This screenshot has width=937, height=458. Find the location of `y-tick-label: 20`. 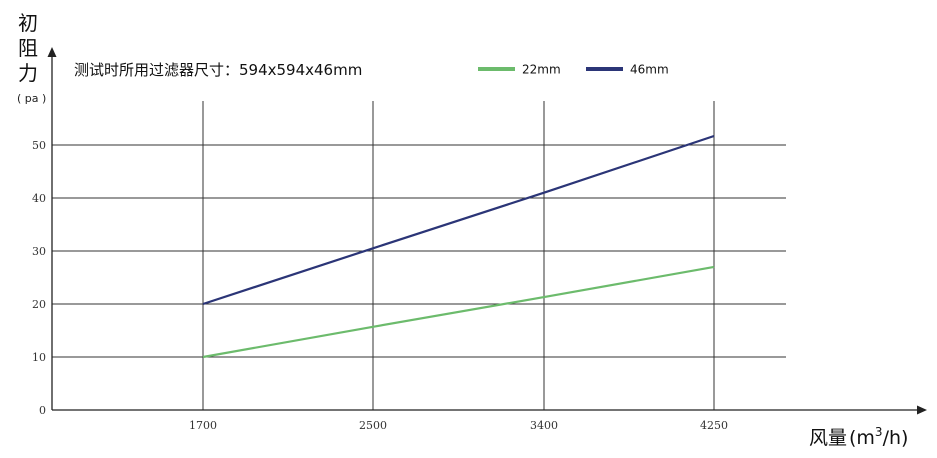

y-tick-label: 20 is located at coordinates (39, 304).